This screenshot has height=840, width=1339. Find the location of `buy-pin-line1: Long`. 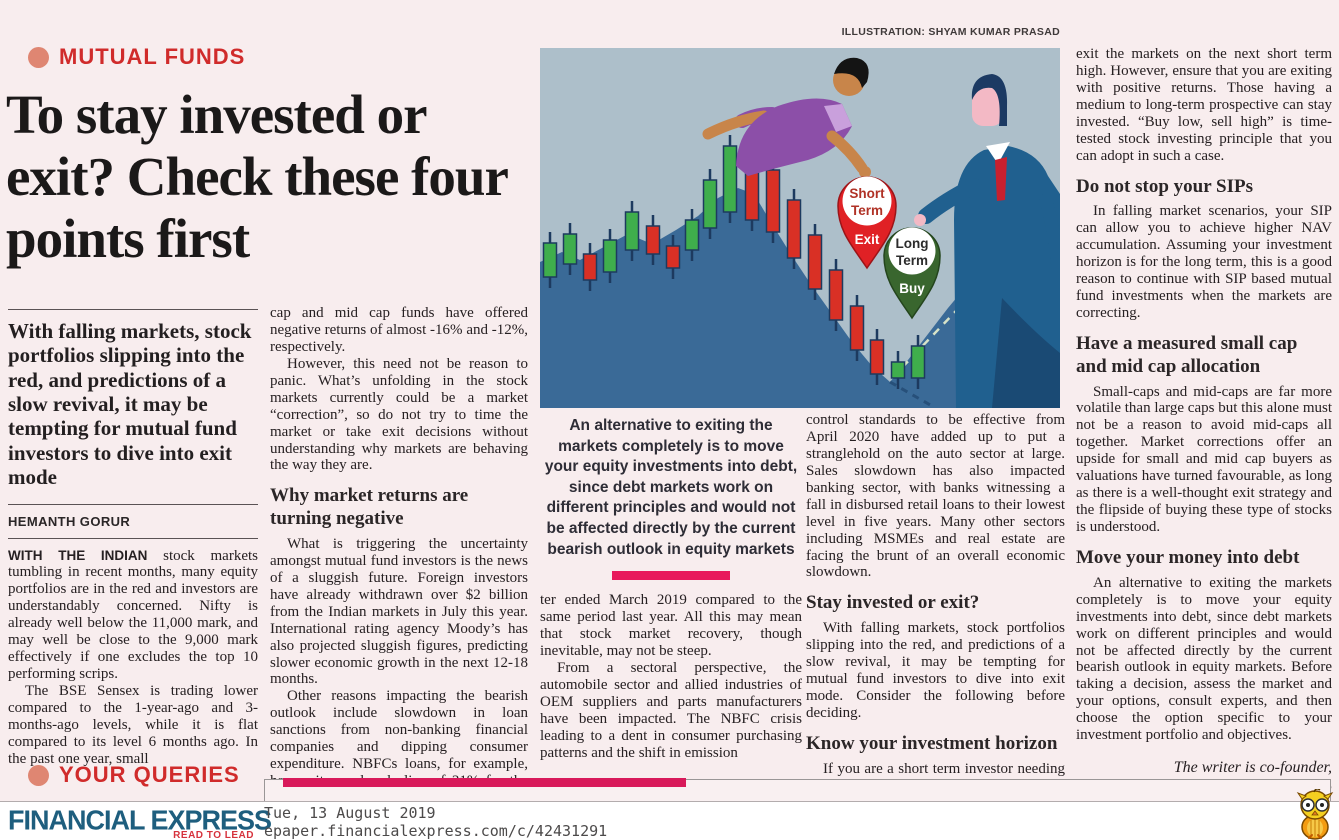

buy-pin-line1: Long is located at coordinates (912, 243).